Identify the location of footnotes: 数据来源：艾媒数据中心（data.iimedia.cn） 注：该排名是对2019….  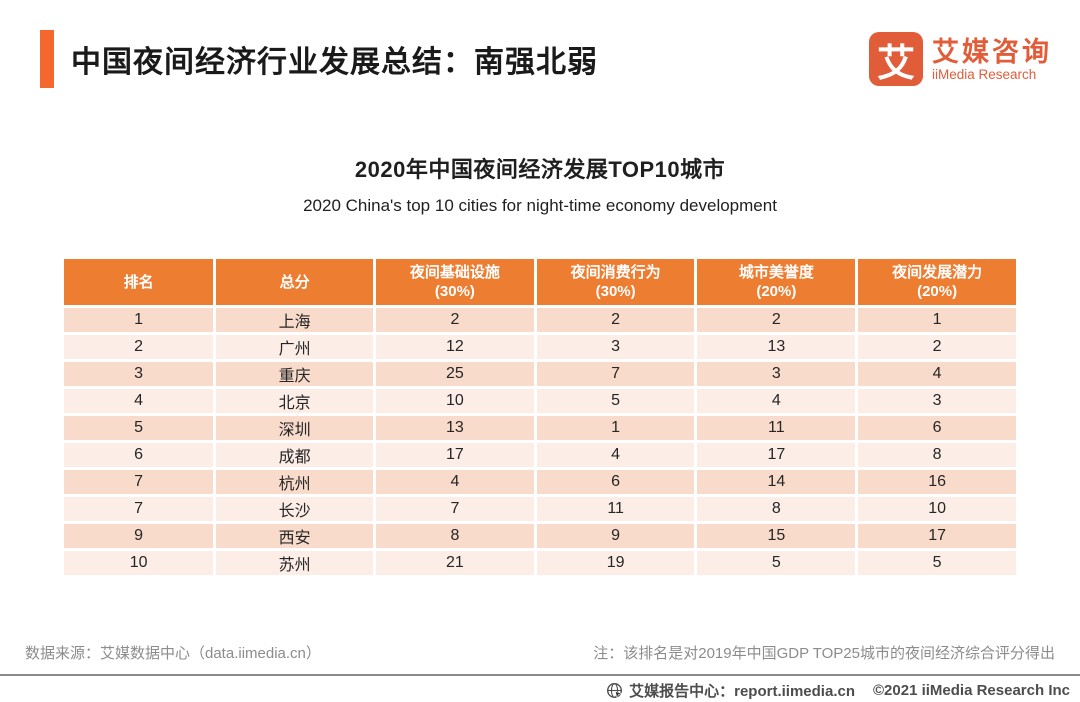
(540, 652).